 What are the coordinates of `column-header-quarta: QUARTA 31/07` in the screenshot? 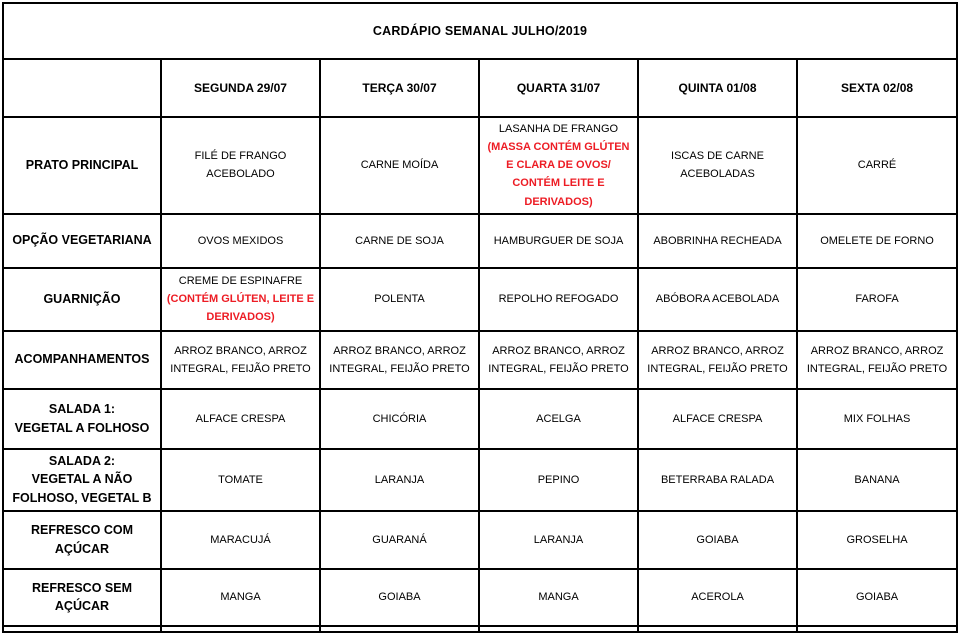 It's located at (558, 88).